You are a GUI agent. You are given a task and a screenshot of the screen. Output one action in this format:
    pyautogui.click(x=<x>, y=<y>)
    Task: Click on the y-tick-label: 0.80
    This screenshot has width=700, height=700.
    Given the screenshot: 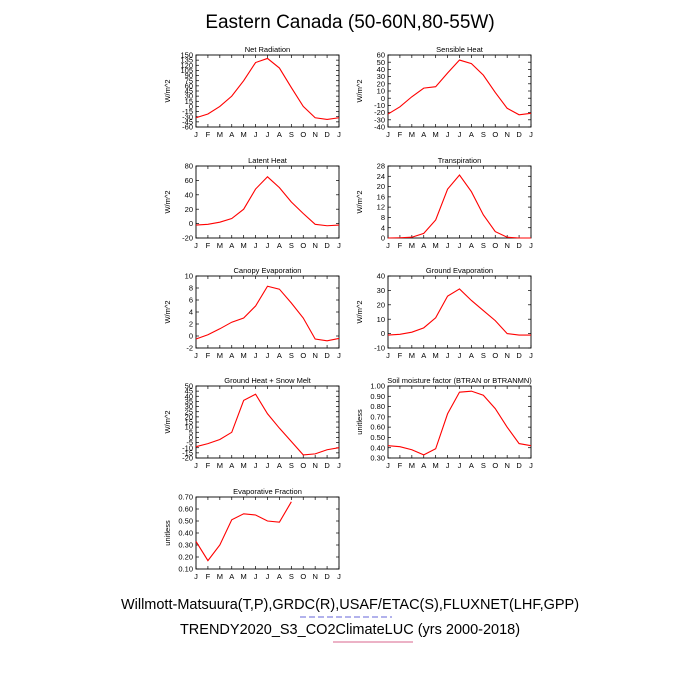 What is the action you would take?
    pyautogui.click(x=377, y=406)
    